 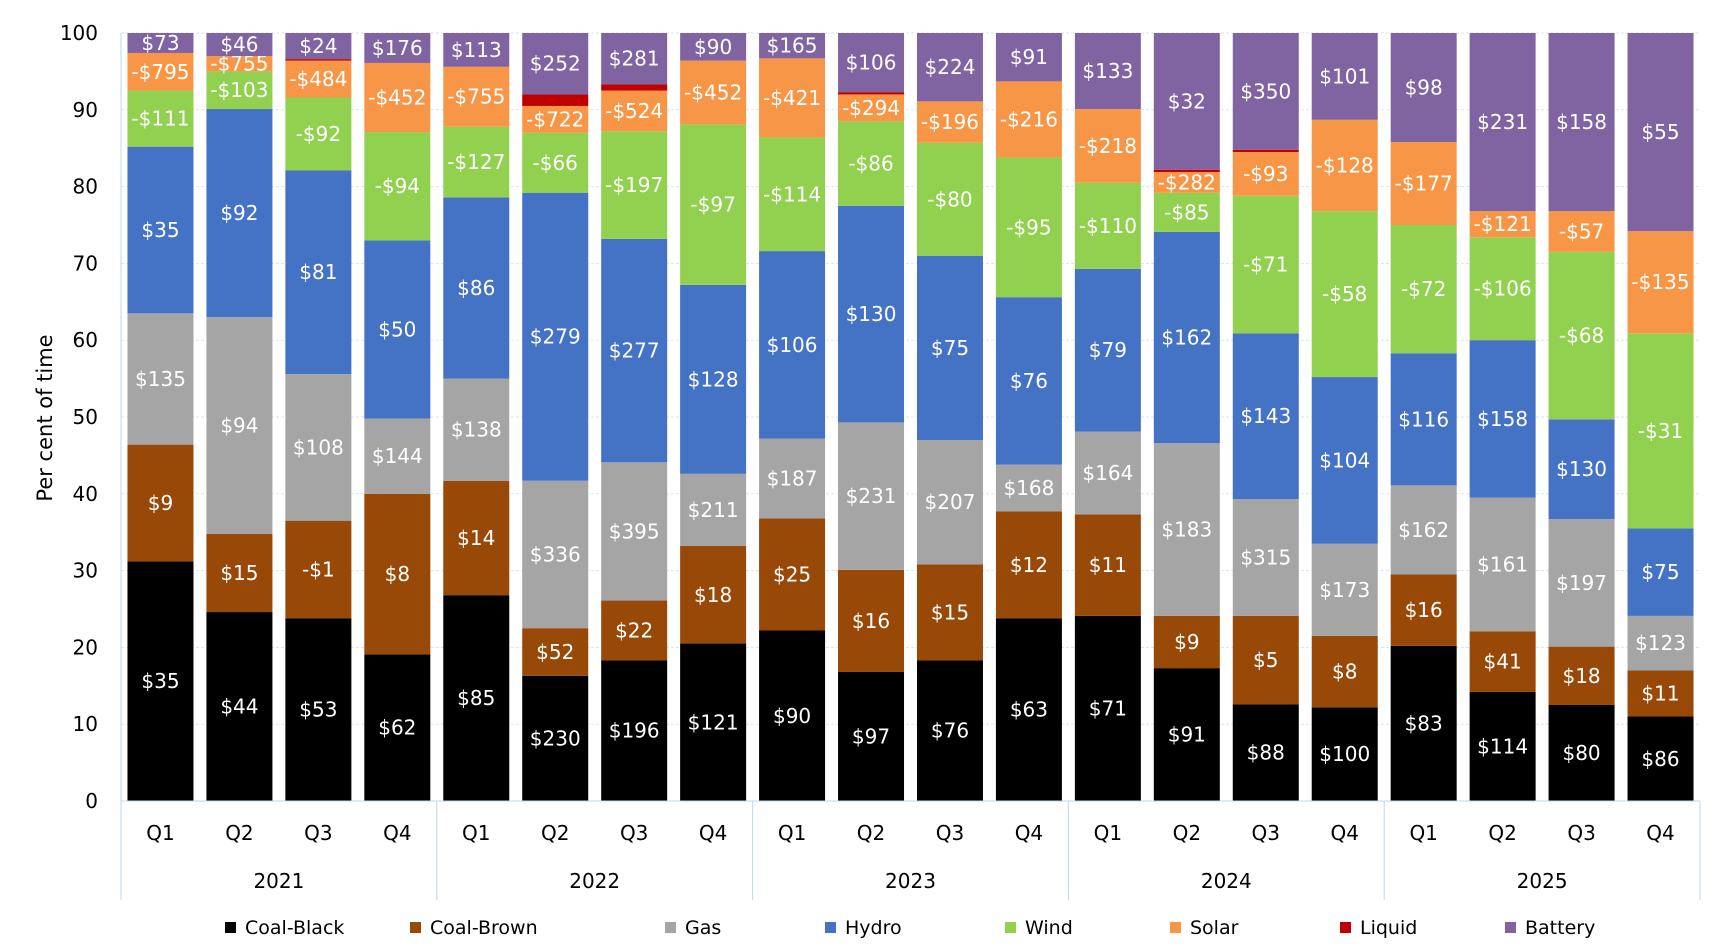 What do you see at coordinates (1560, 928) in the screenshot?
I see `legend-label: Battery` at bounding box center [1560, 928].